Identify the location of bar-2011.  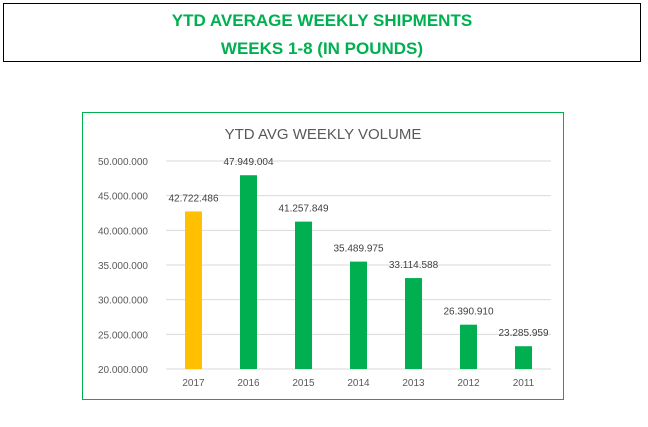
(523, 357).